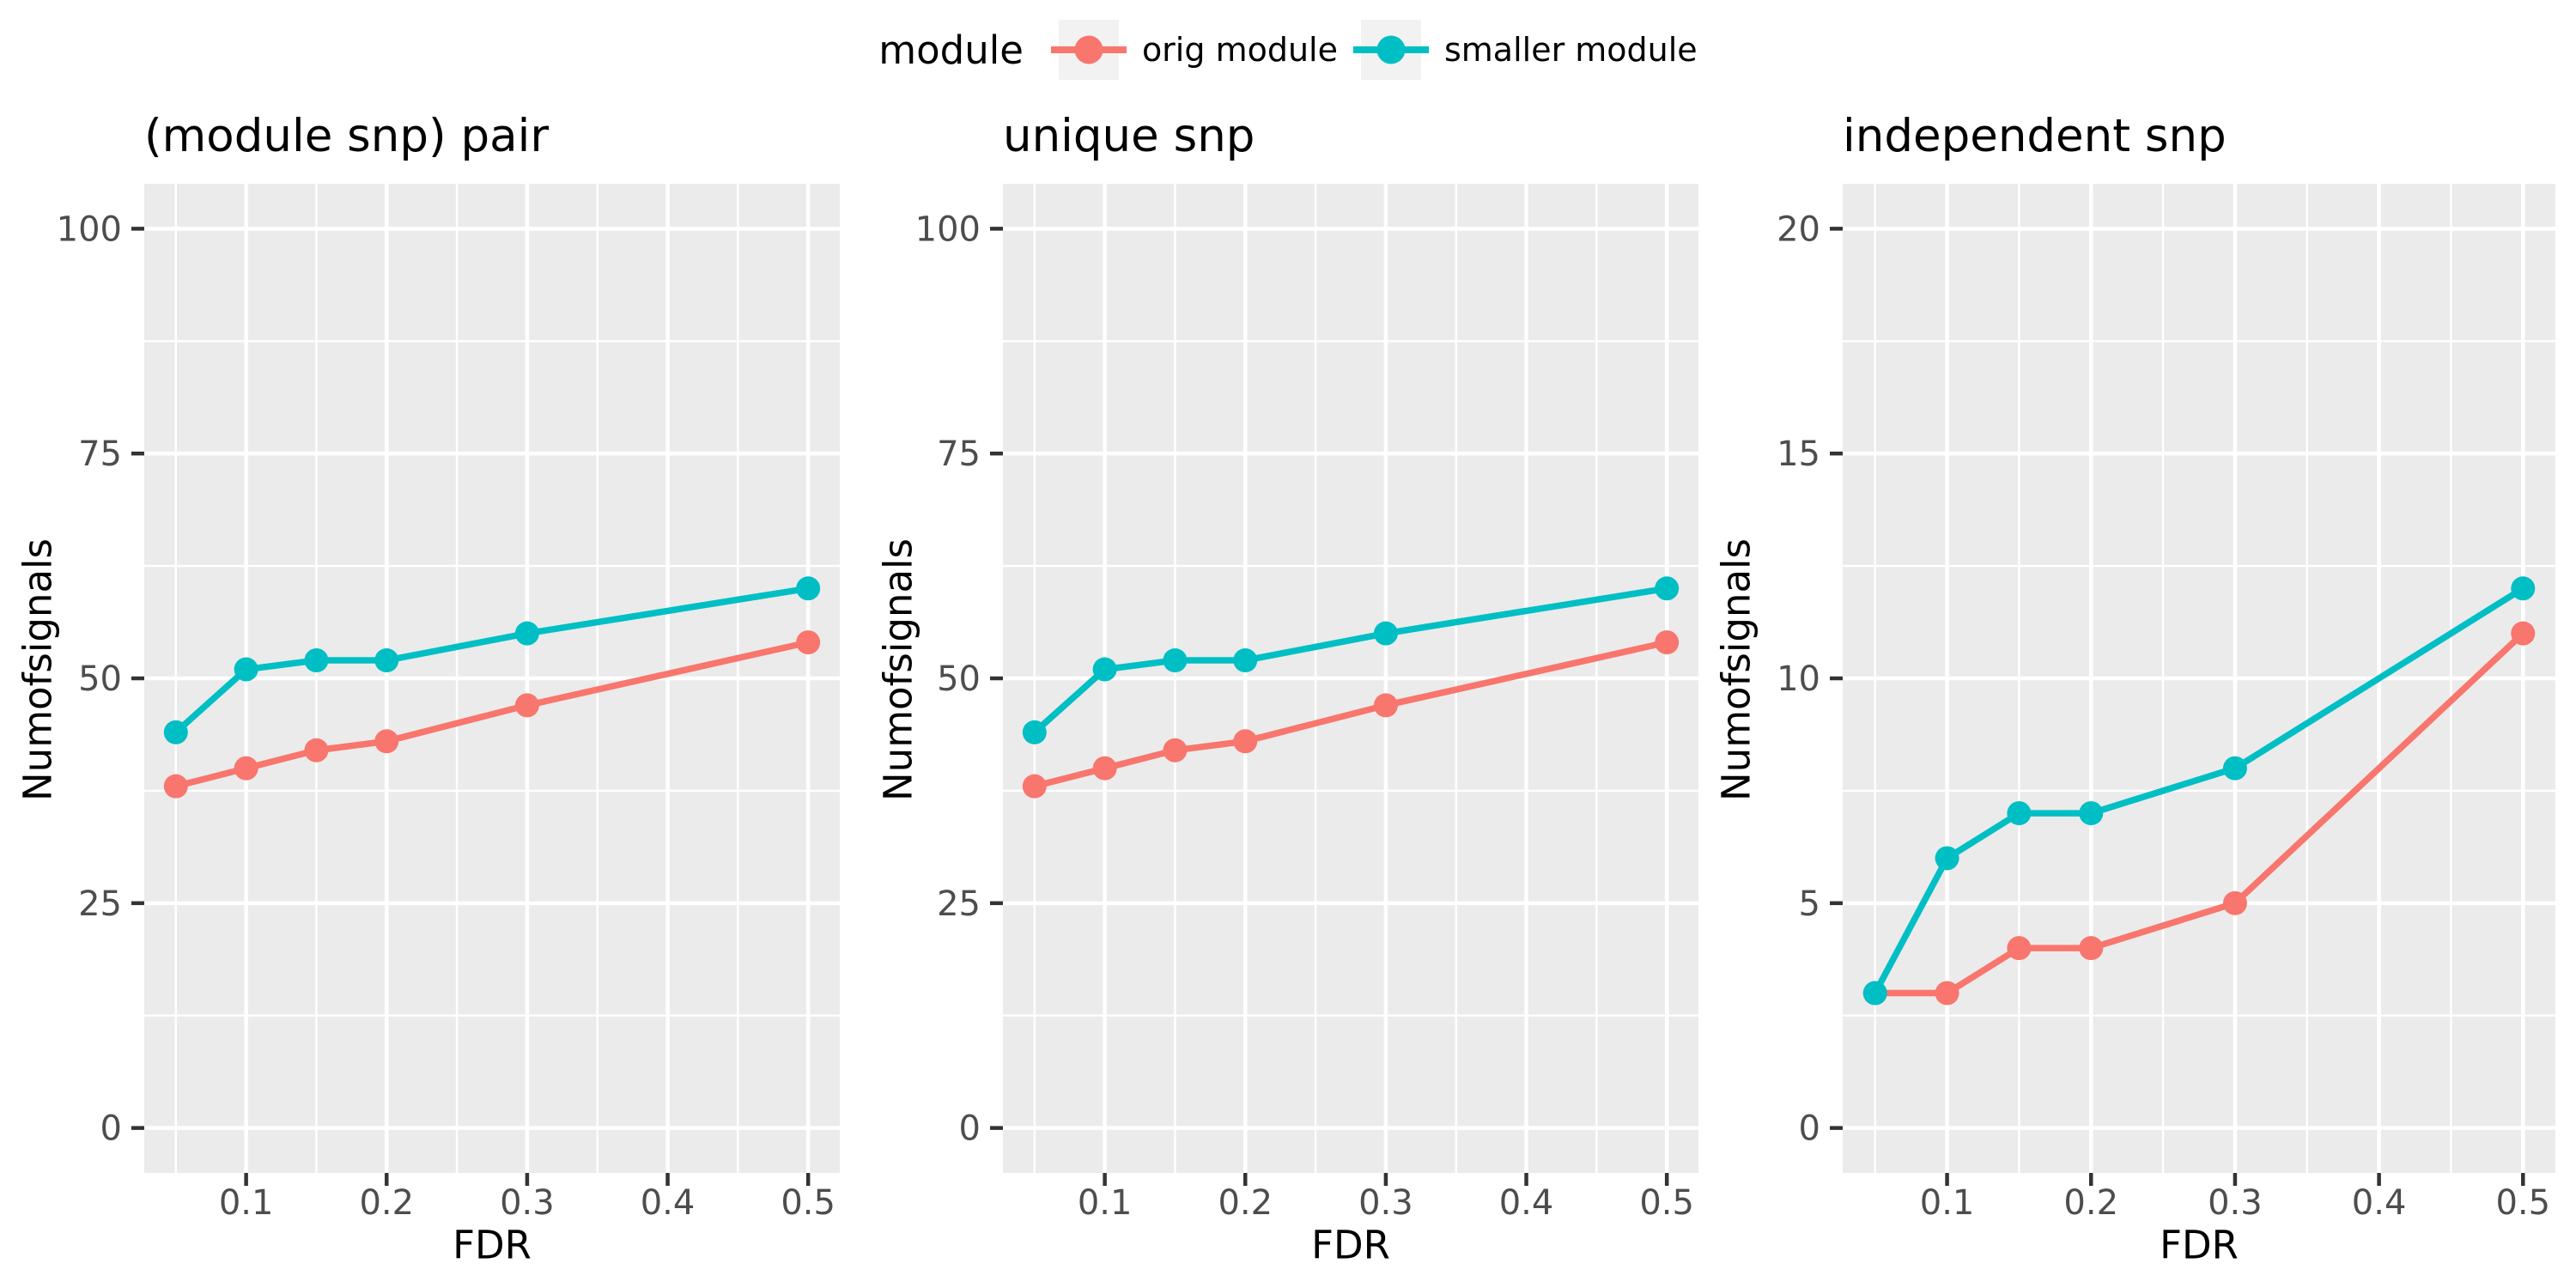 The height and width of the screenshot is (1288, 2576). I want to click on legend-item-smaller-module: smaller module, so click(1523, 50).